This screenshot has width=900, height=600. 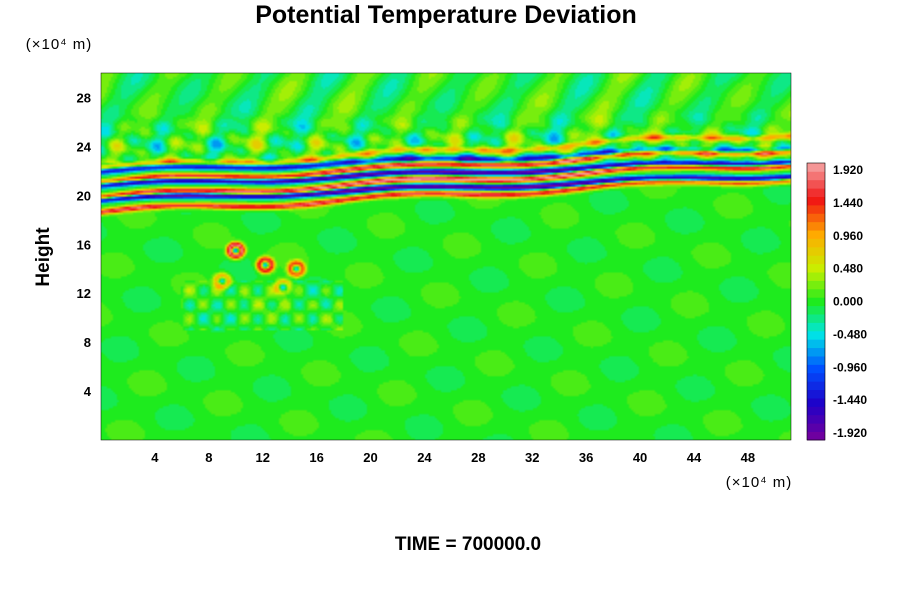 I want to click on x-tick-label: 20, so click(x=370, y=457).